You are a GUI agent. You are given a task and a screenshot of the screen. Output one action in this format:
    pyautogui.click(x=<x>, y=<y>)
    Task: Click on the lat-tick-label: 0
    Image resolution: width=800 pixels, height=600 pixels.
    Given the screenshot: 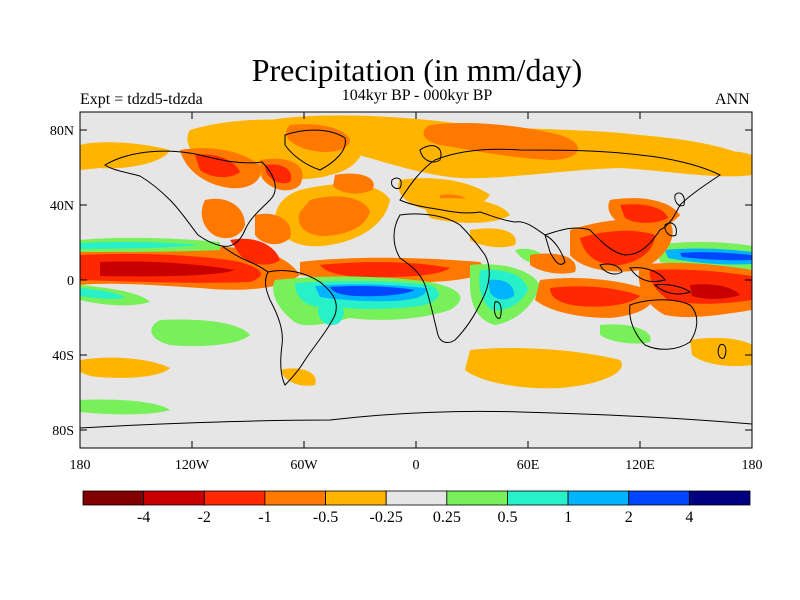 What is the action you would take?
    pyautogui.click(x=70, y=281)
    